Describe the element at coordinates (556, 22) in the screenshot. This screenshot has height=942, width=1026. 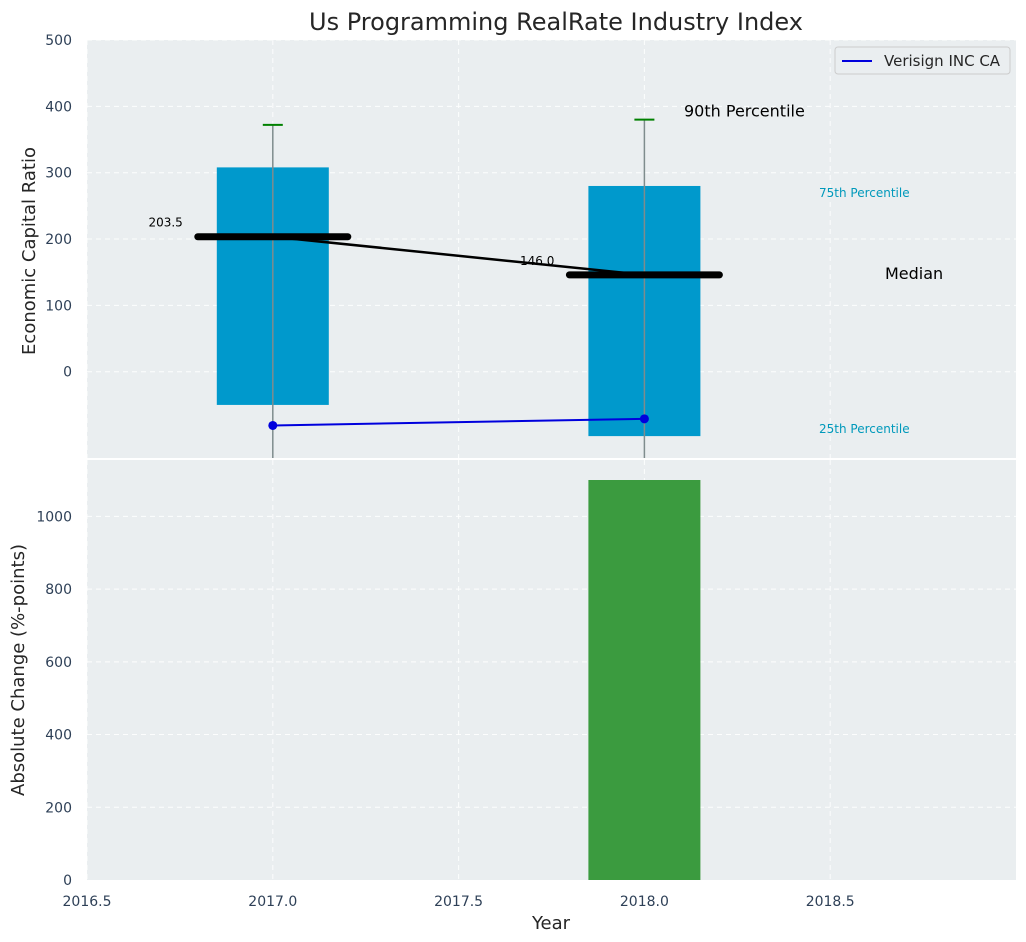
I see `chart-title: Us Programming RealRate Industry Index` at that location.